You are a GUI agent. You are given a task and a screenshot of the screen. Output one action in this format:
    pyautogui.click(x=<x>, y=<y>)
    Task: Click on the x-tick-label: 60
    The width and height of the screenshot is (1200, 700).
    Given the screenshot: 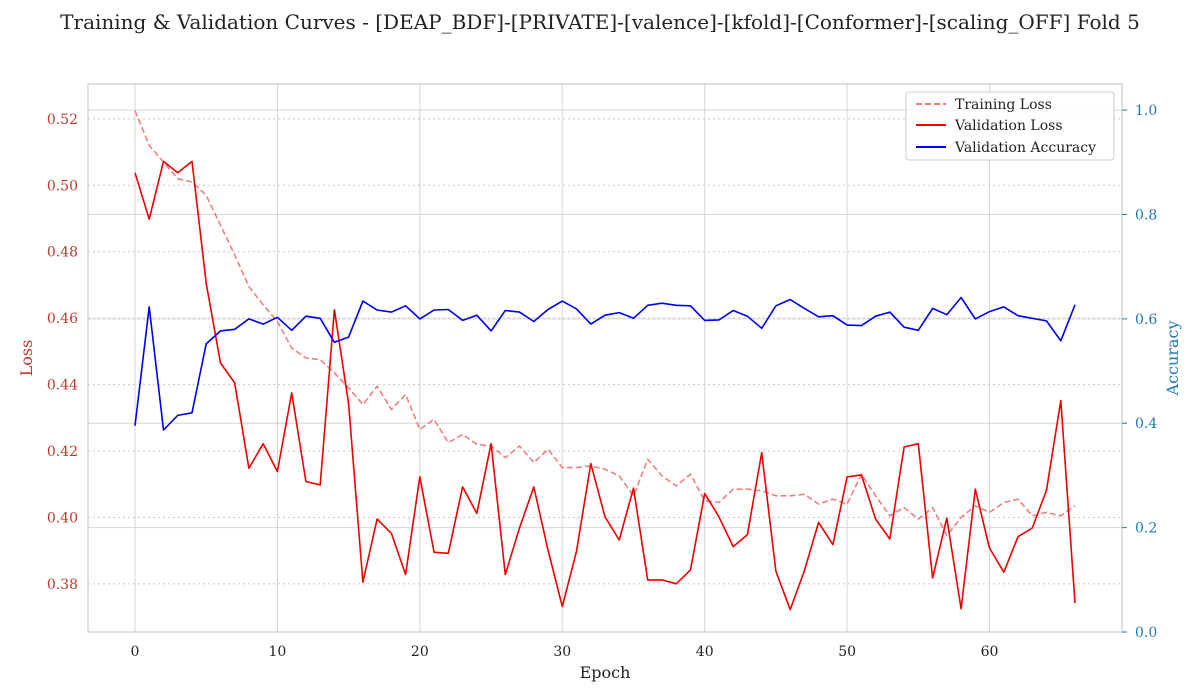 What is the action you would take?
    pyautogui.click(x=990, y=652)
    